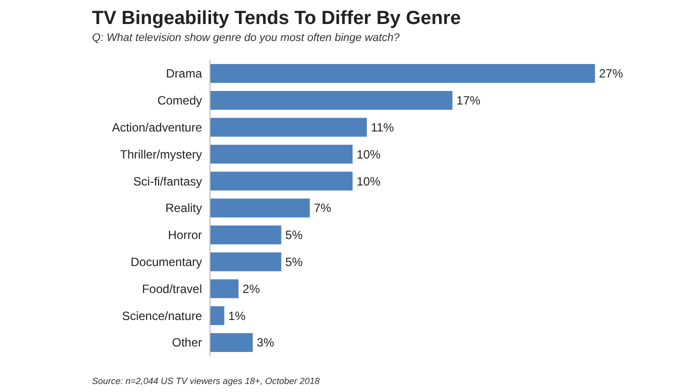  Describe the element at coordinates (237, 315) in the screenshot. I see `data-label: 1%` at that location.